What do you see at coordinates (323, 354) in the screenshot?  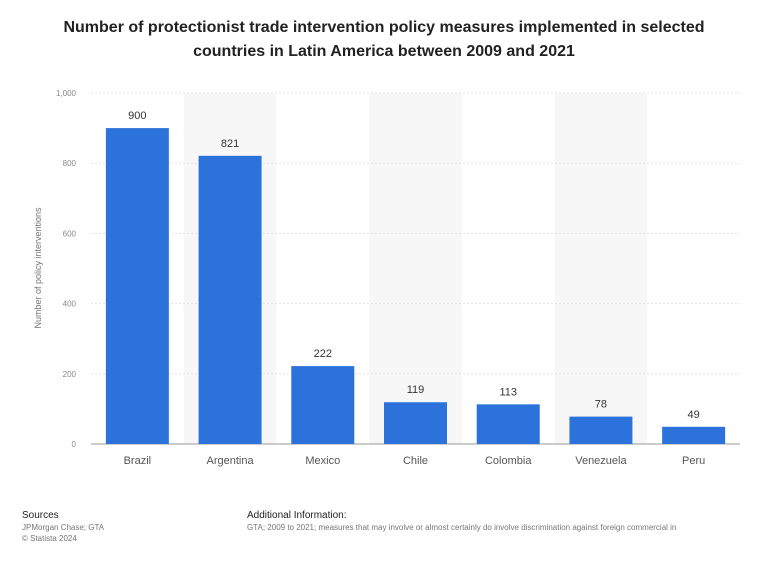 I see `data-label: 222` at bounding box center [323, 354].